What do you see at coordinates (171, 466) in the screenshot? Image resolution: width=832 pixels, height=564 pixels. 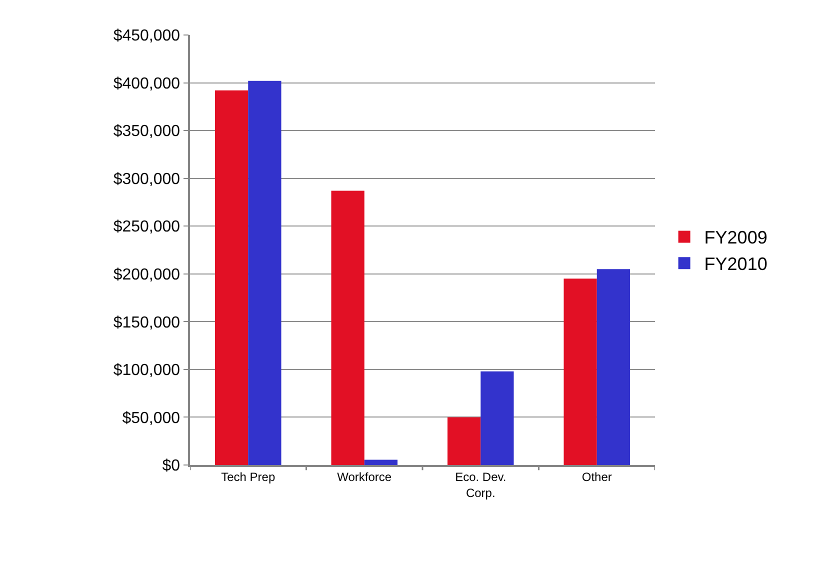 I see `y-tick-label: $0` at bounding box center [171, 466].